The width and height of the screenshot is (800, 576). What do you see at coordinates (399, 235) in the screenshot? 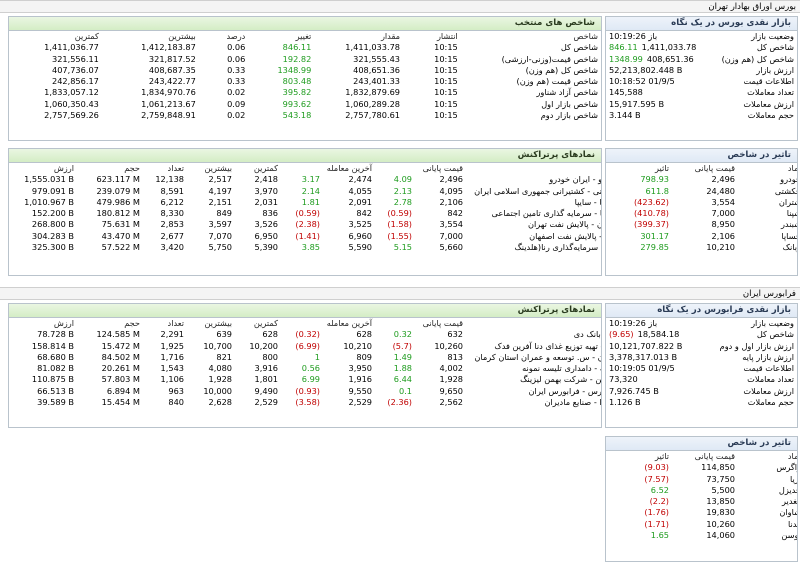
I see `value-cell: (1.55)` at bounding box center [399, 235].